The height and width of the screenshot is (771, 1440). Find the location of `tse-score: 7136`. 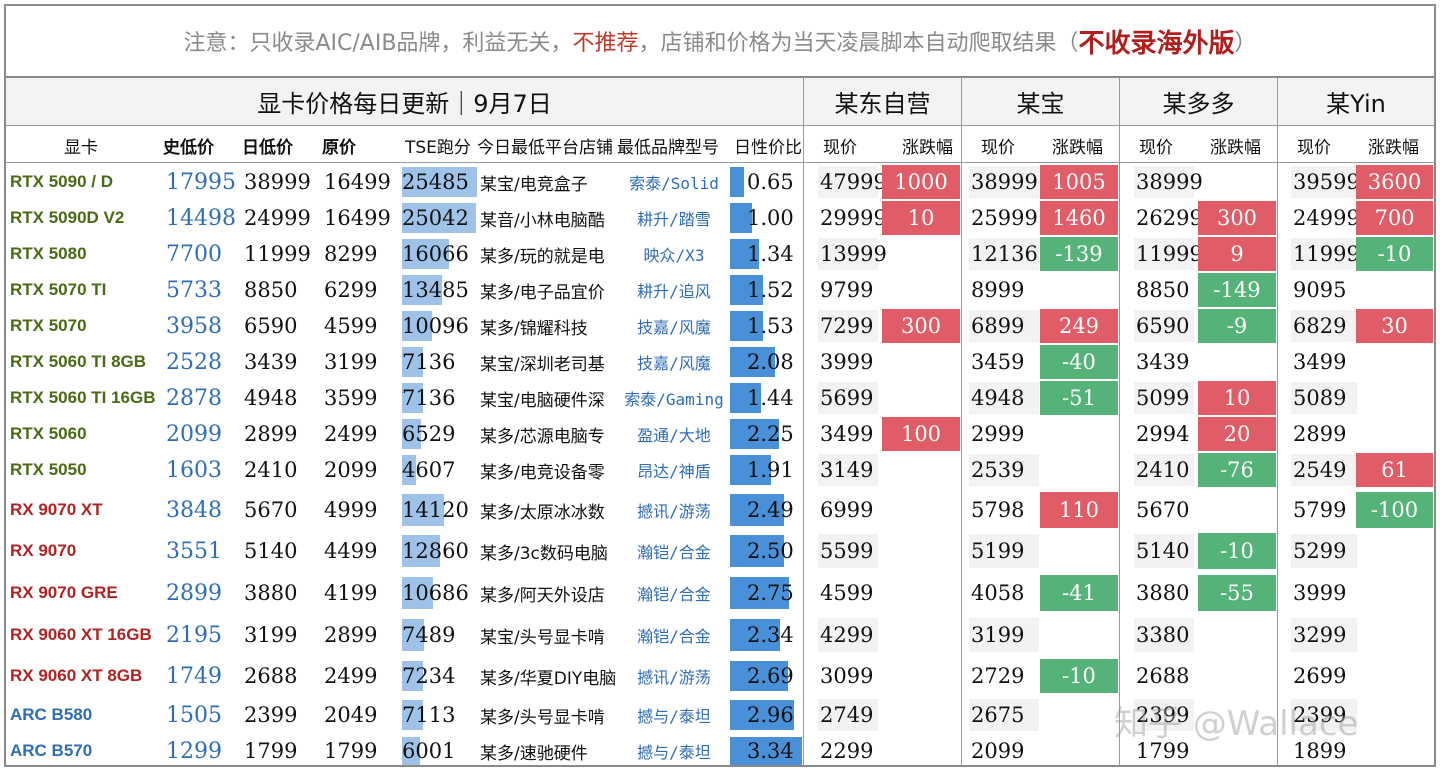

tse-score: 7136 is located at coordinates (429, 362).